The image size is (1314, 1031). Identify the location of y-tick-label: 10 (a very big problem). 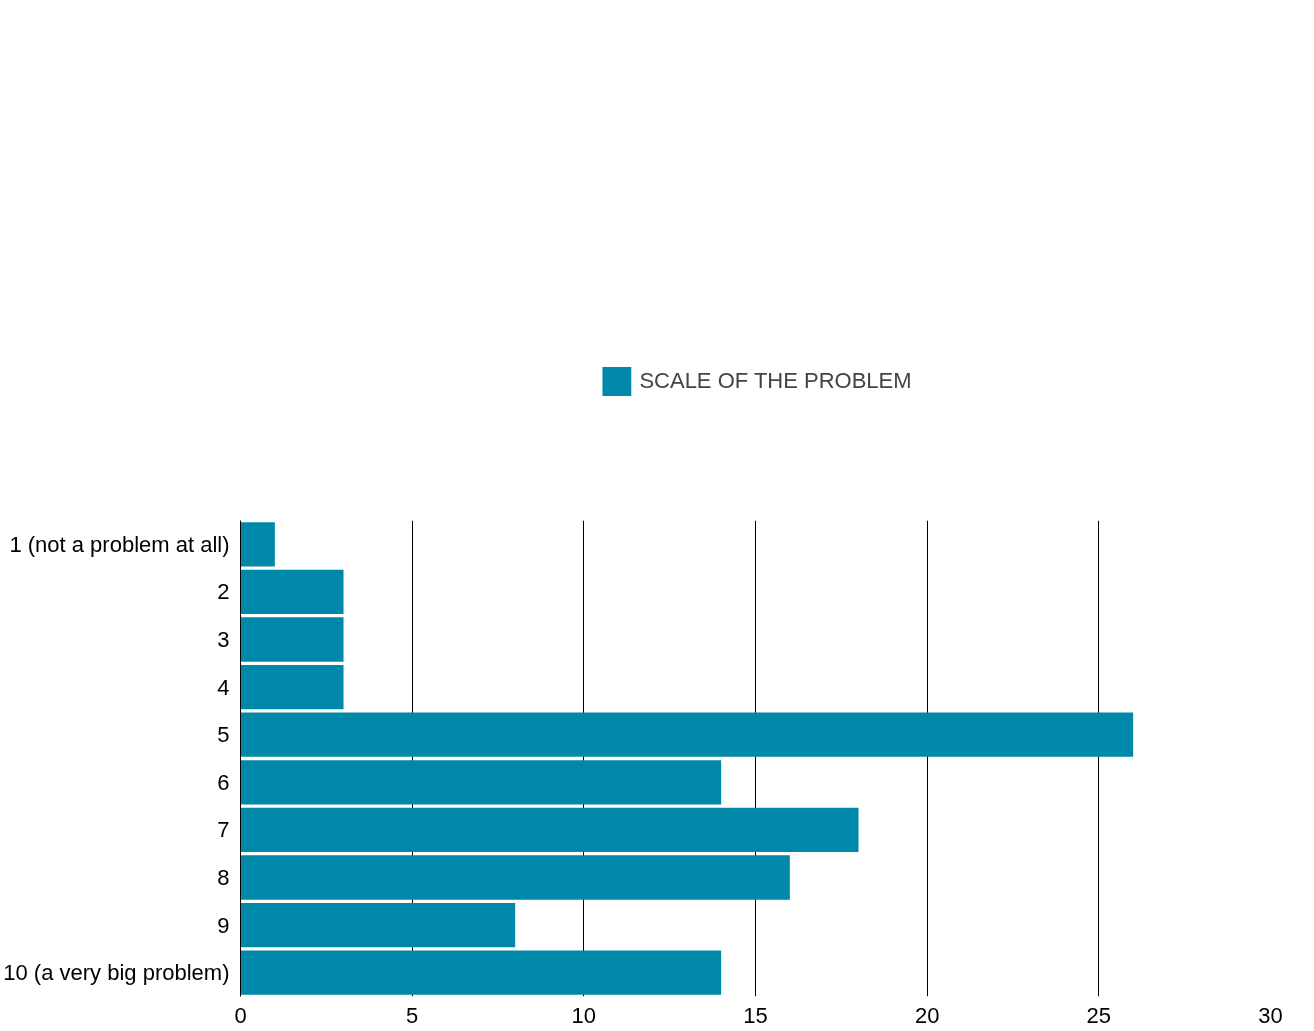
(116, 973).